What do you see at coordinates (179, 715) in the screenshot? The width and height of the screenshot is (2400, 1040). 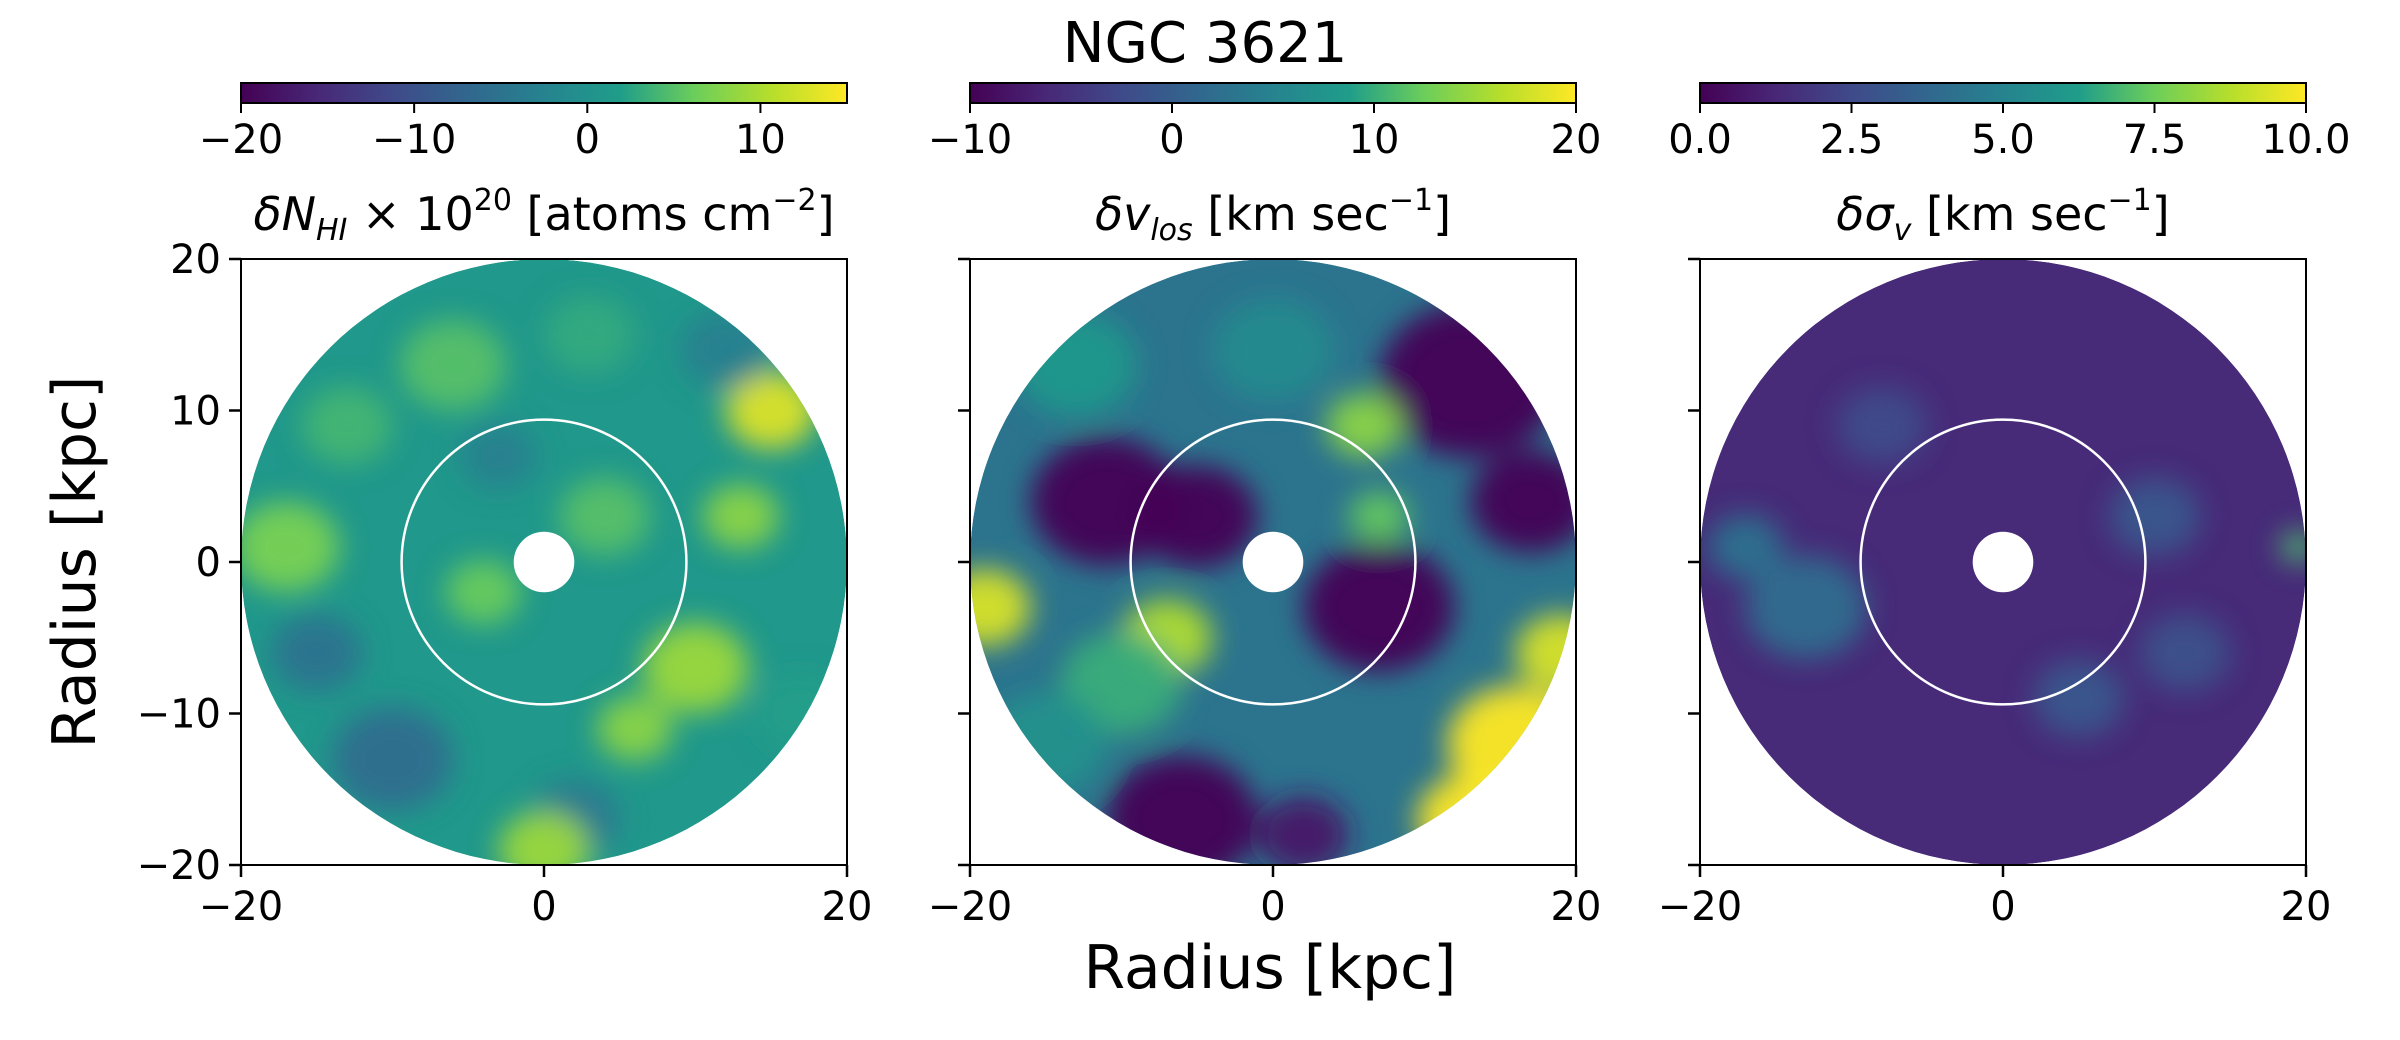 I see `y-tick-label: −10` at bounding box center [179, 715].